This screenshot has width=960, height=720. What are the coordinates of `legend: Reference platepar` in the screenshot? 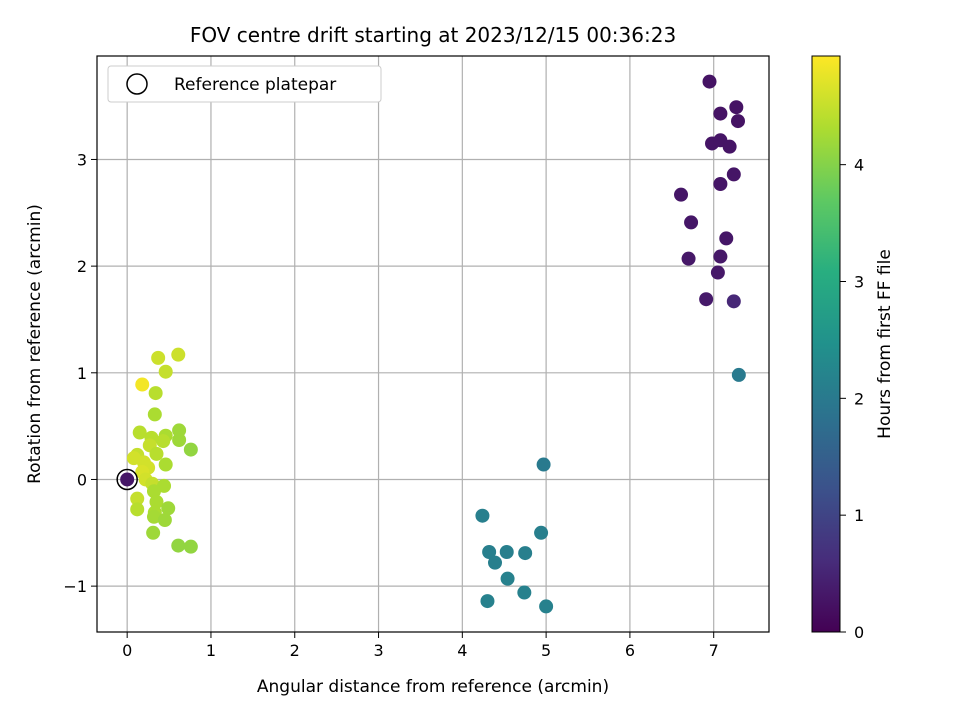 It's located at (244, 84).